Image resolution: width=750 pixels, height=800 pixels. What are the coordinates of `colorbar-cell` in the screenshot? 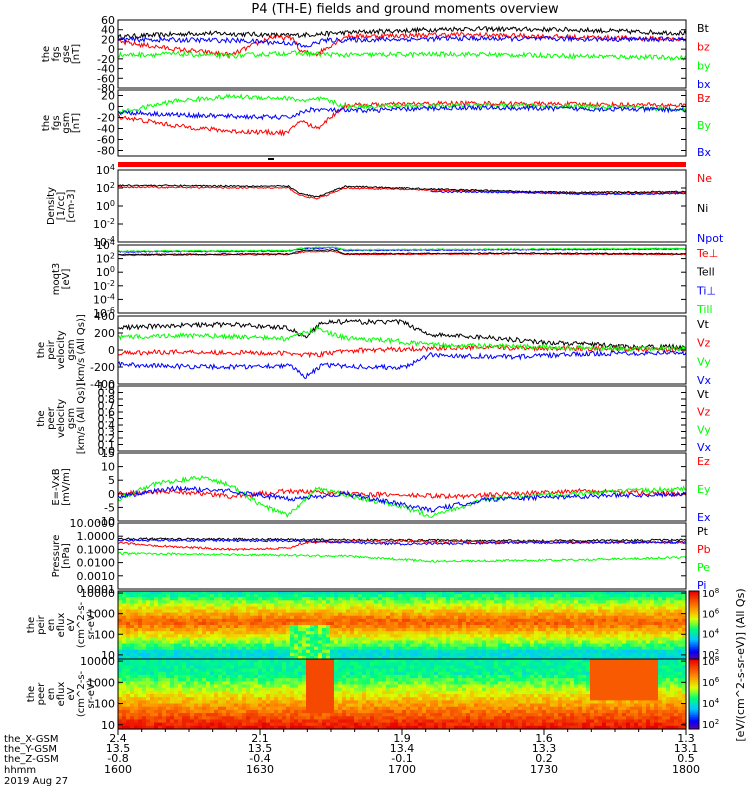 It's located at (694, 592).